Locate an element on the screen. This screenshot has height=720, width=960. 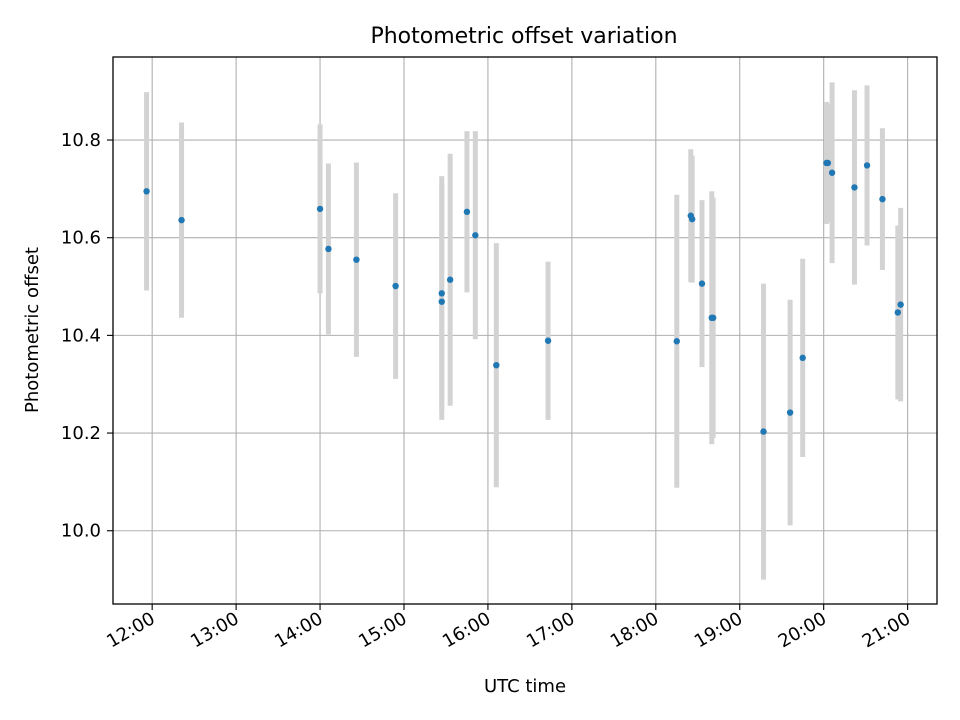
chart-title: Photometric offset variation is located at coordinates (523, 36).